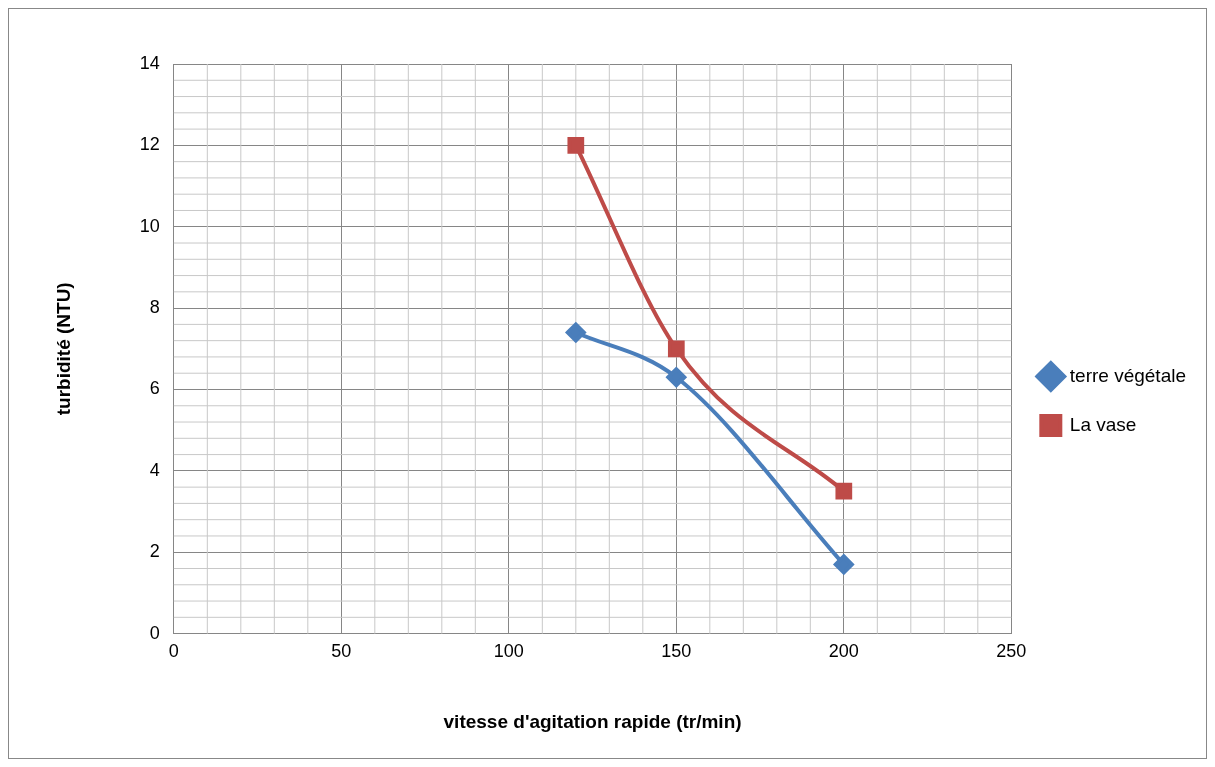 Image resolution: width=1215 pixels, height=767 pixels. Describe the element at coordinates (149, 144) in the screenshot. I see `y-tick-label: 12` at that location.